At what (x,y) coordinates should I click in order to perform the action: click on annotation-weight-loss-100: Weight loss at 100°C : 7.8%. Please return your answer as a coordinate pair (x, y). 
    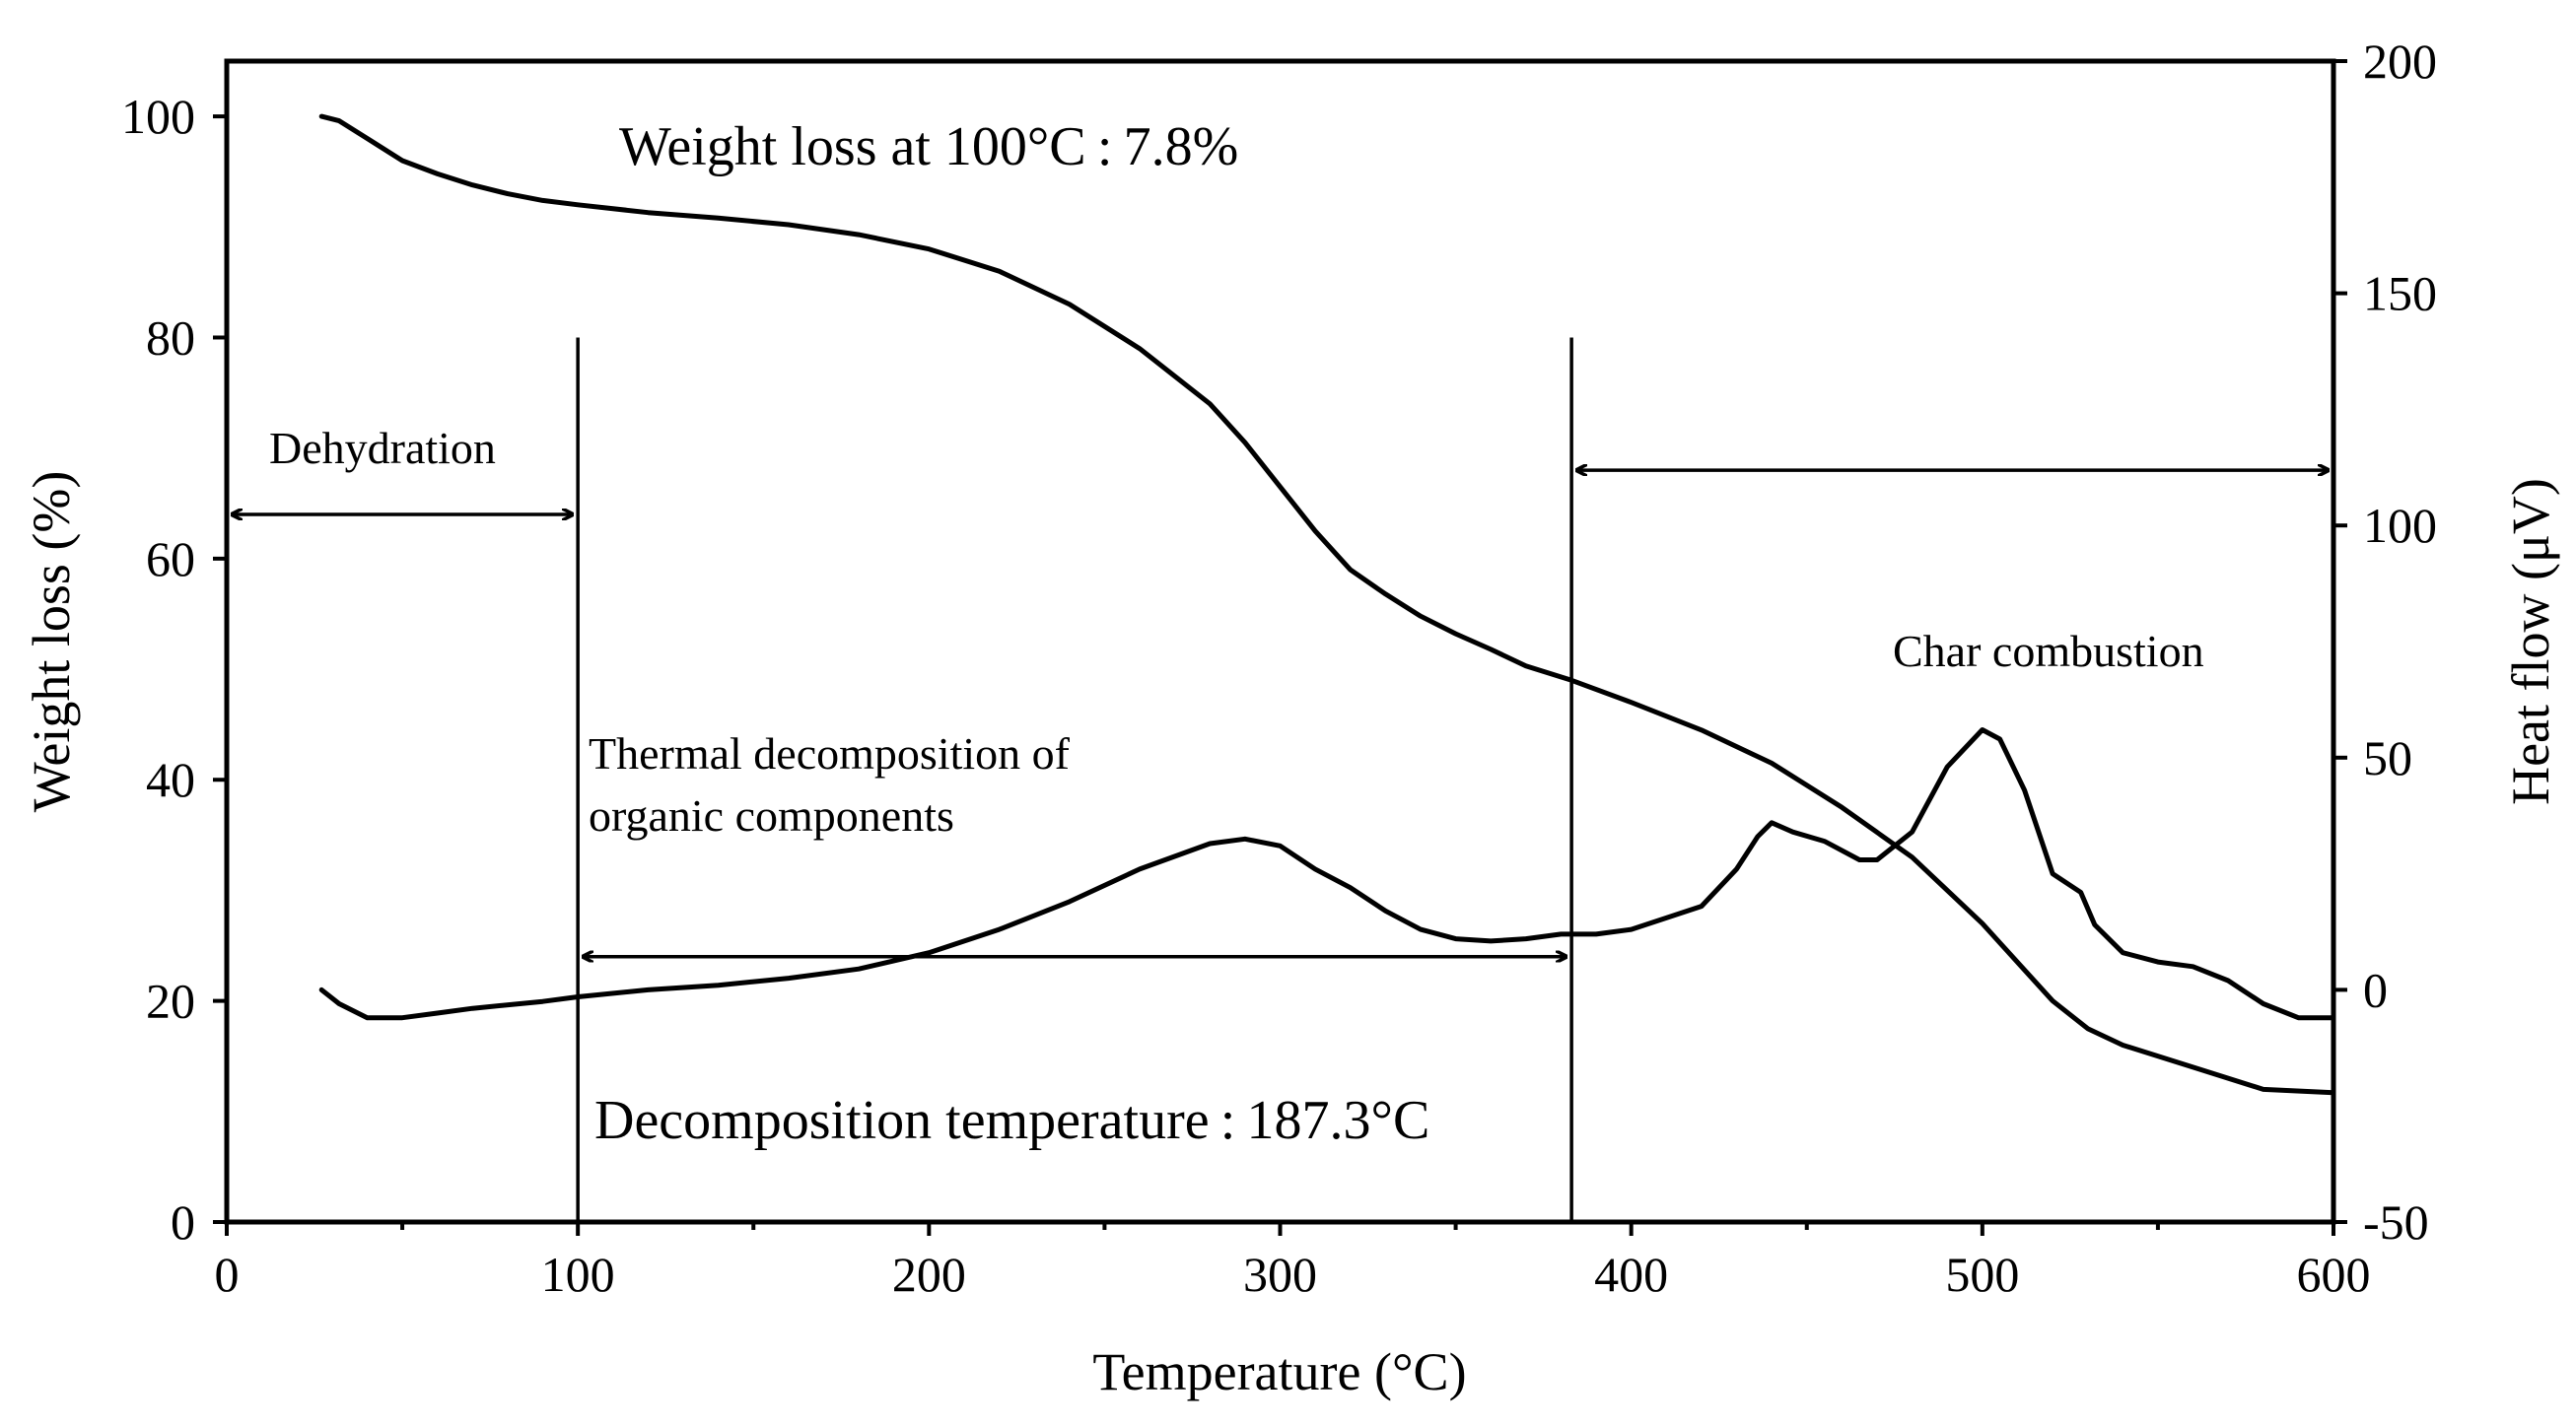
    Looking at the image, I should click on (928, 146).